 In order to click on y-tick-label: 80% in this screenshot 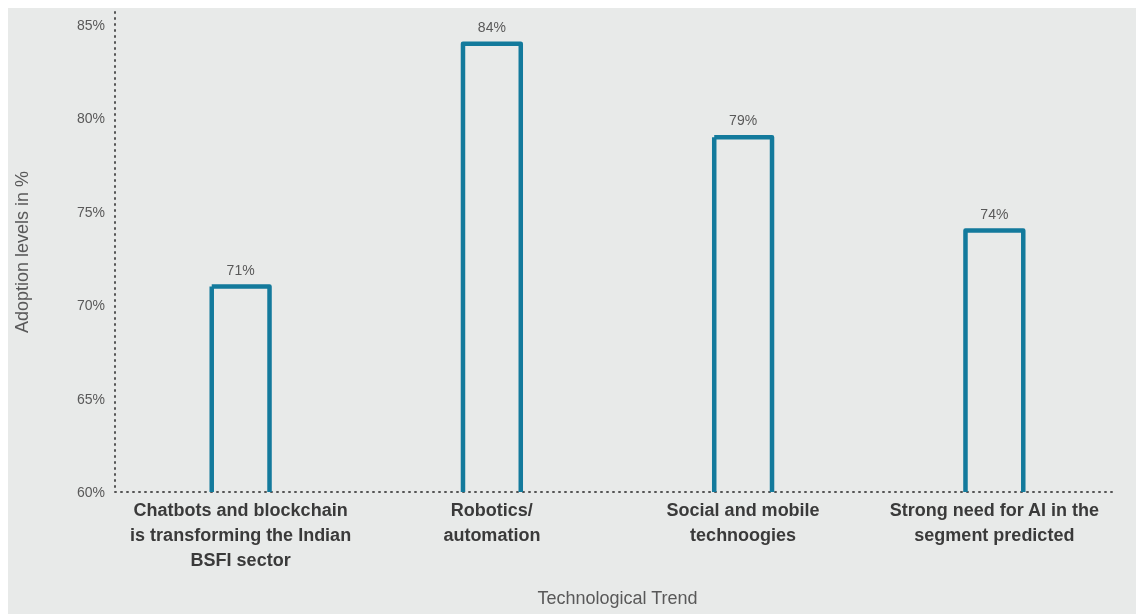, I will do `click(90, 118)`.